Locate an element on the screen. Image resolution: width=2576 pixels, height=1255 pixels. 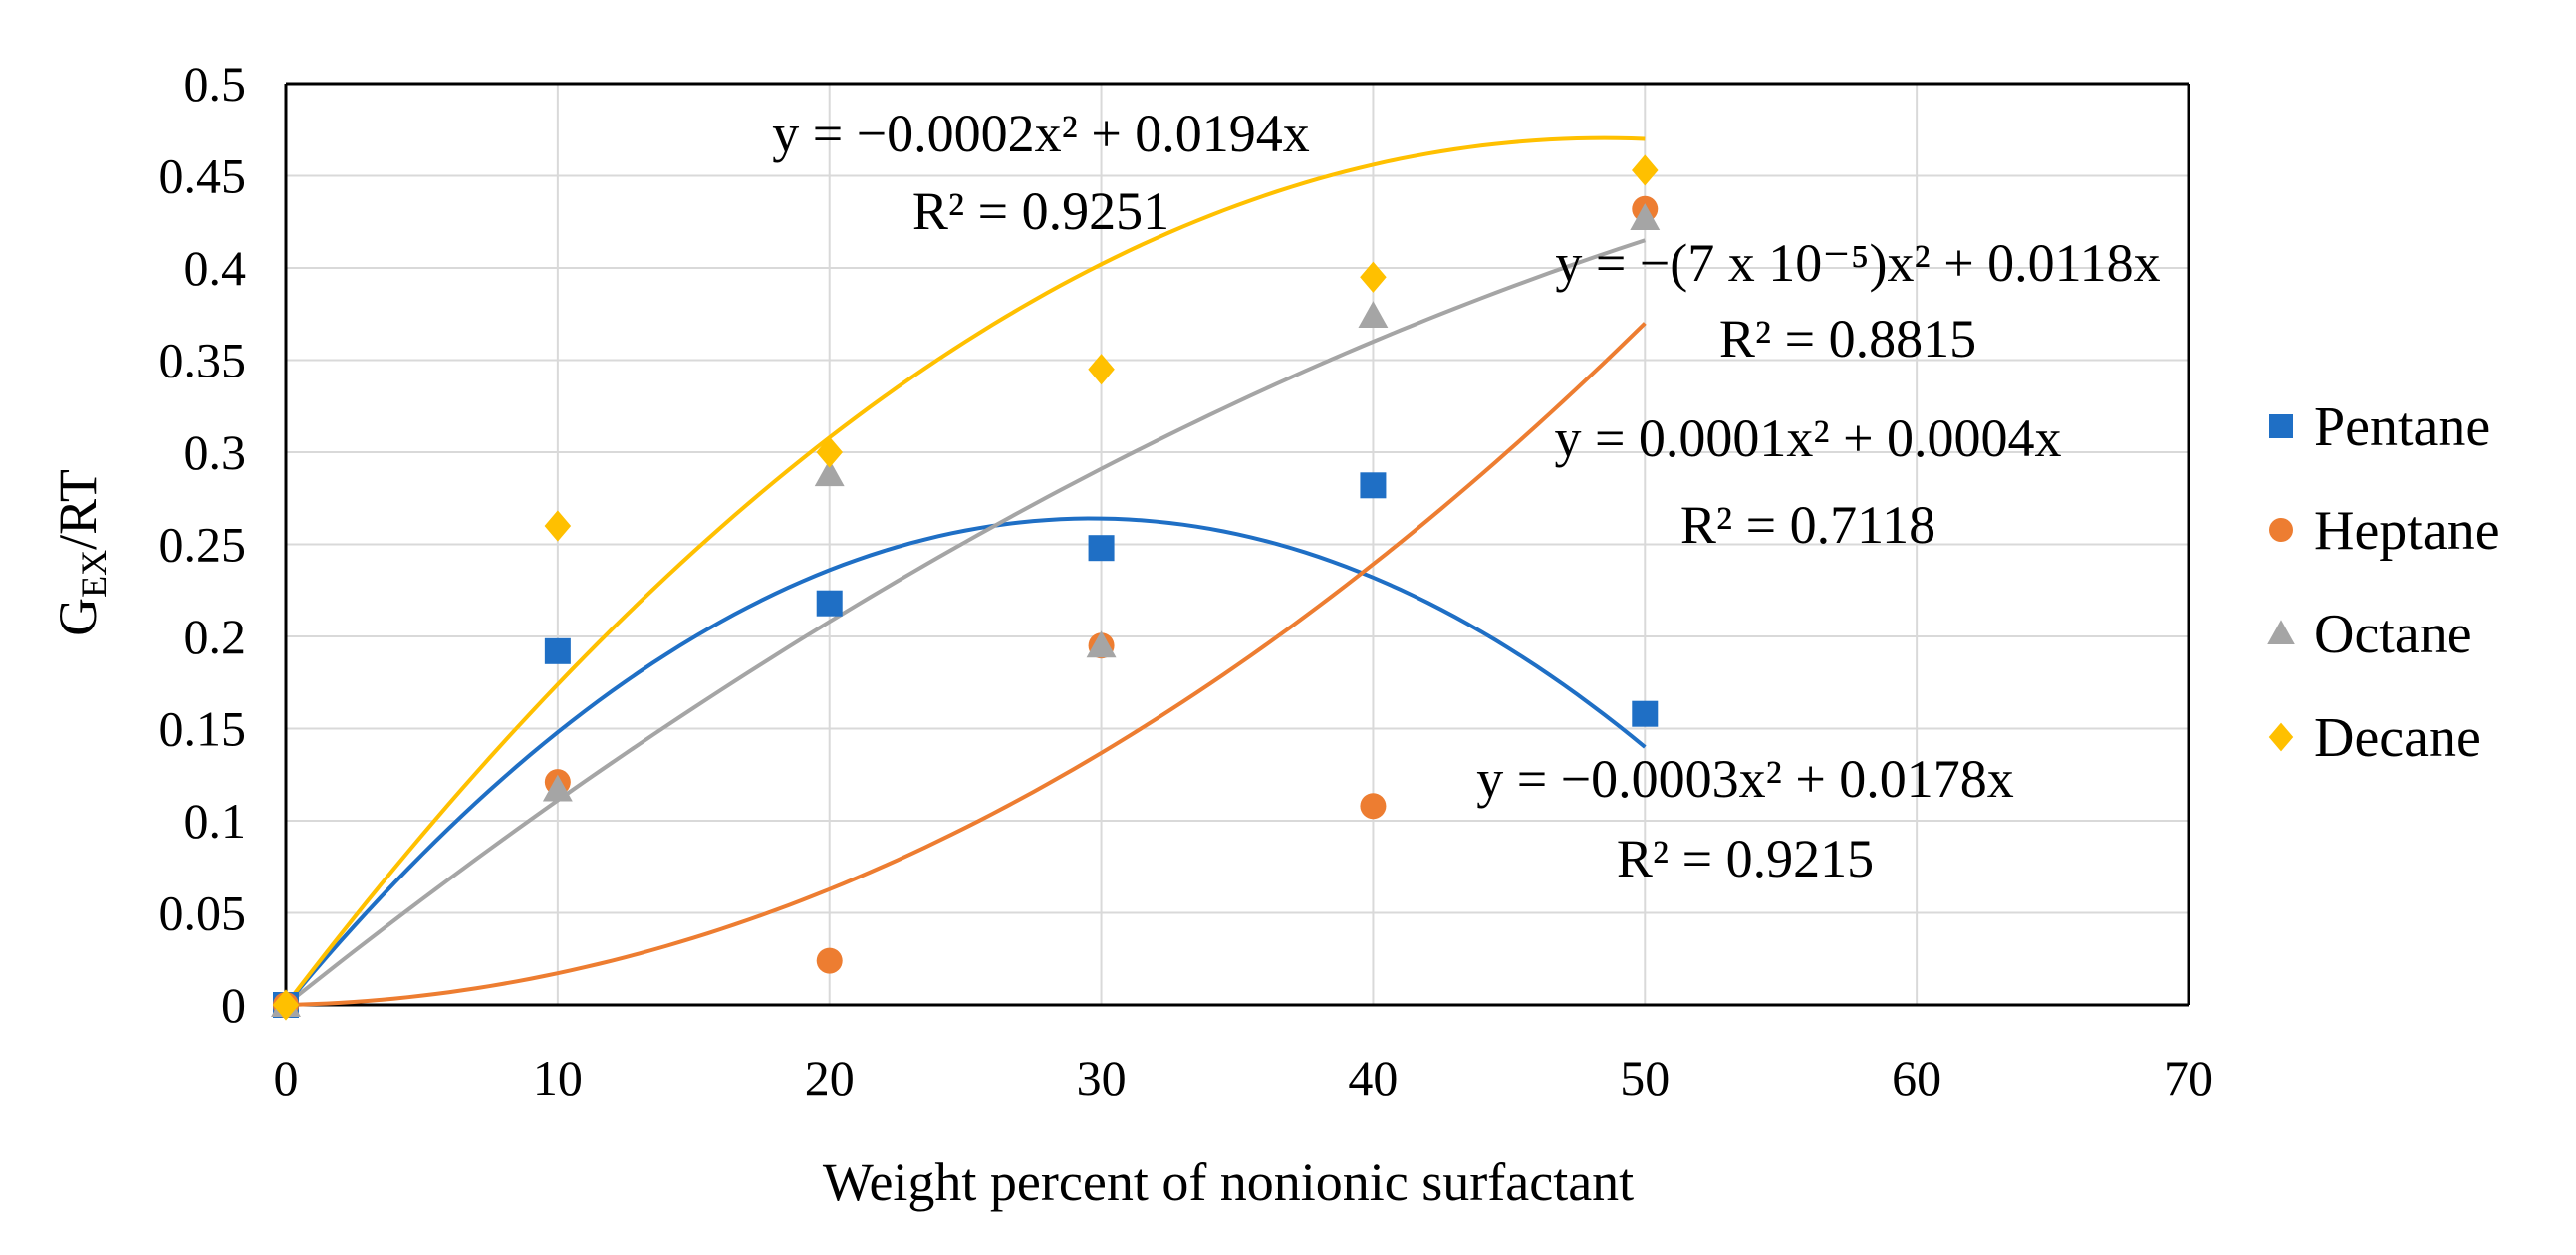
legend-label-pentane: Pentane is located at coordinates (2402, 427).